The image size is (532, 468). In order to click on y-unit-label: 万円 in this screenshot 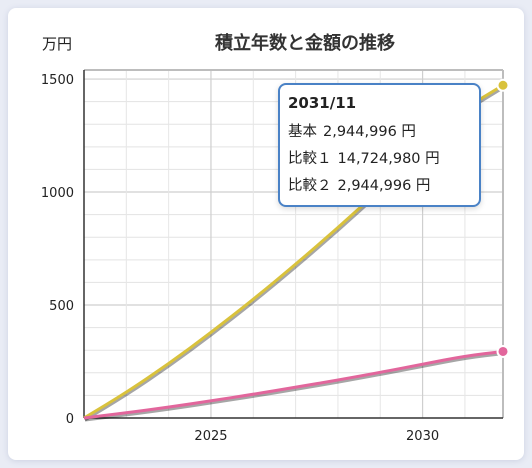, I will do `click(57, 44)`.